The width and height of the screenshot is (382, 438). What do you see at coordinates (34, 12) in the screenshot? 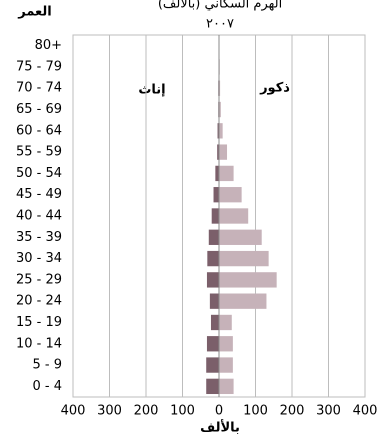
I see `y-axis-label: العمر` at bounding box center [34, 12].